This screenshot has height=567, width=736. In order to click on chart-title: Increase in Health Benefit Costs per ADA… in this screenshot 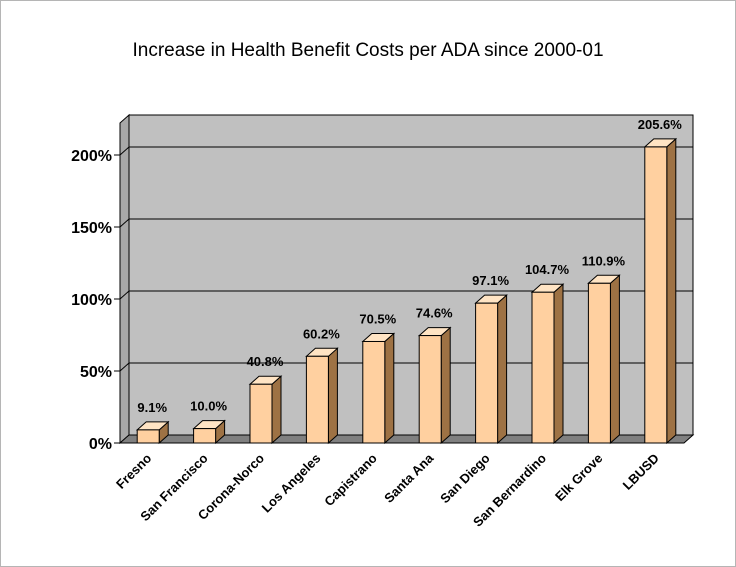, I will do `click(368, 50)`.